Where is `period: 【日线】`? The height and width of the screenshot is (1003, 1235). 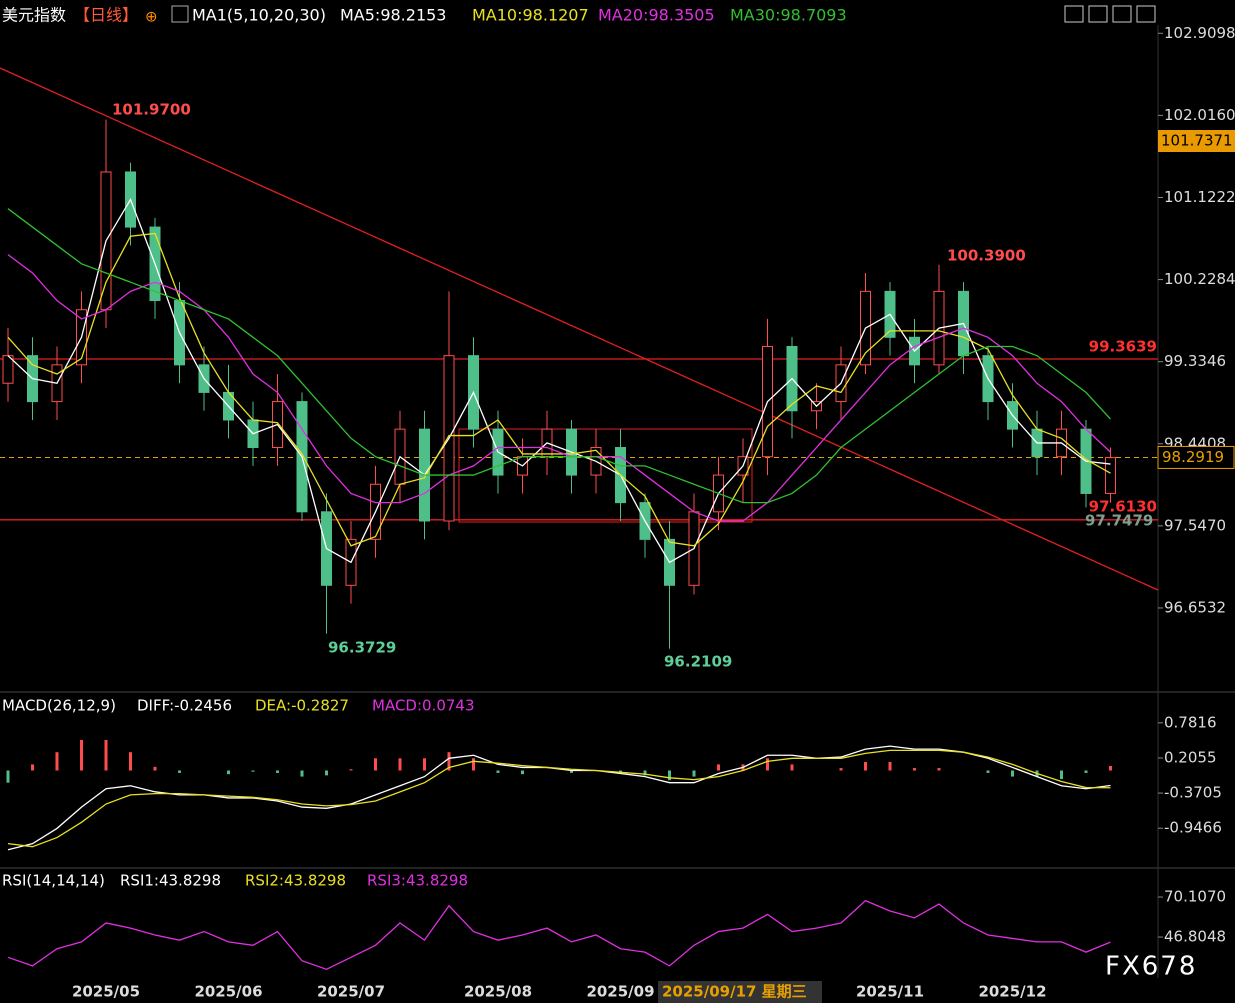
period: 【日线】 is located at coordinates (106, 15).